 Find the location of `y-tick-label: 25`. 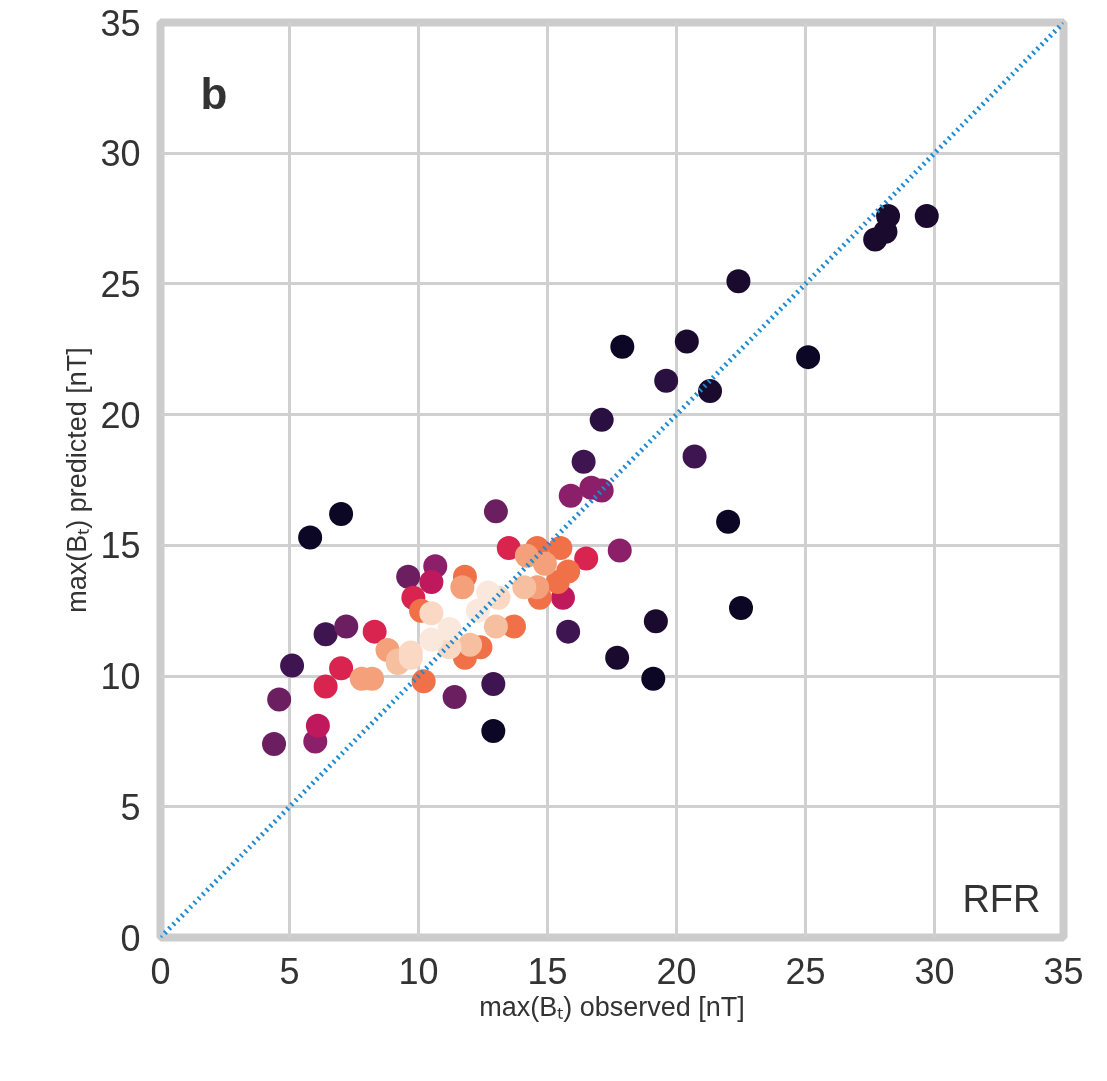

y-tick-label: 25 is located at coordinates (120, 284).